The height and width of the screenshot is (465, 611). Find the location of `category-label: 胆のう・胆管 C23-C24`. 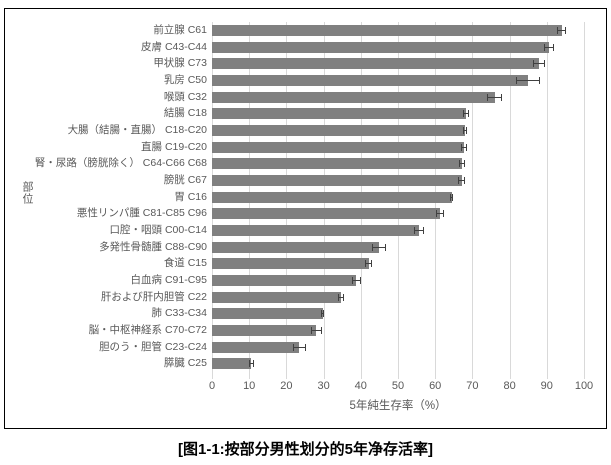

category-label: 胆のう・胆管 C23-C24 is located at coordinates (153, 346).